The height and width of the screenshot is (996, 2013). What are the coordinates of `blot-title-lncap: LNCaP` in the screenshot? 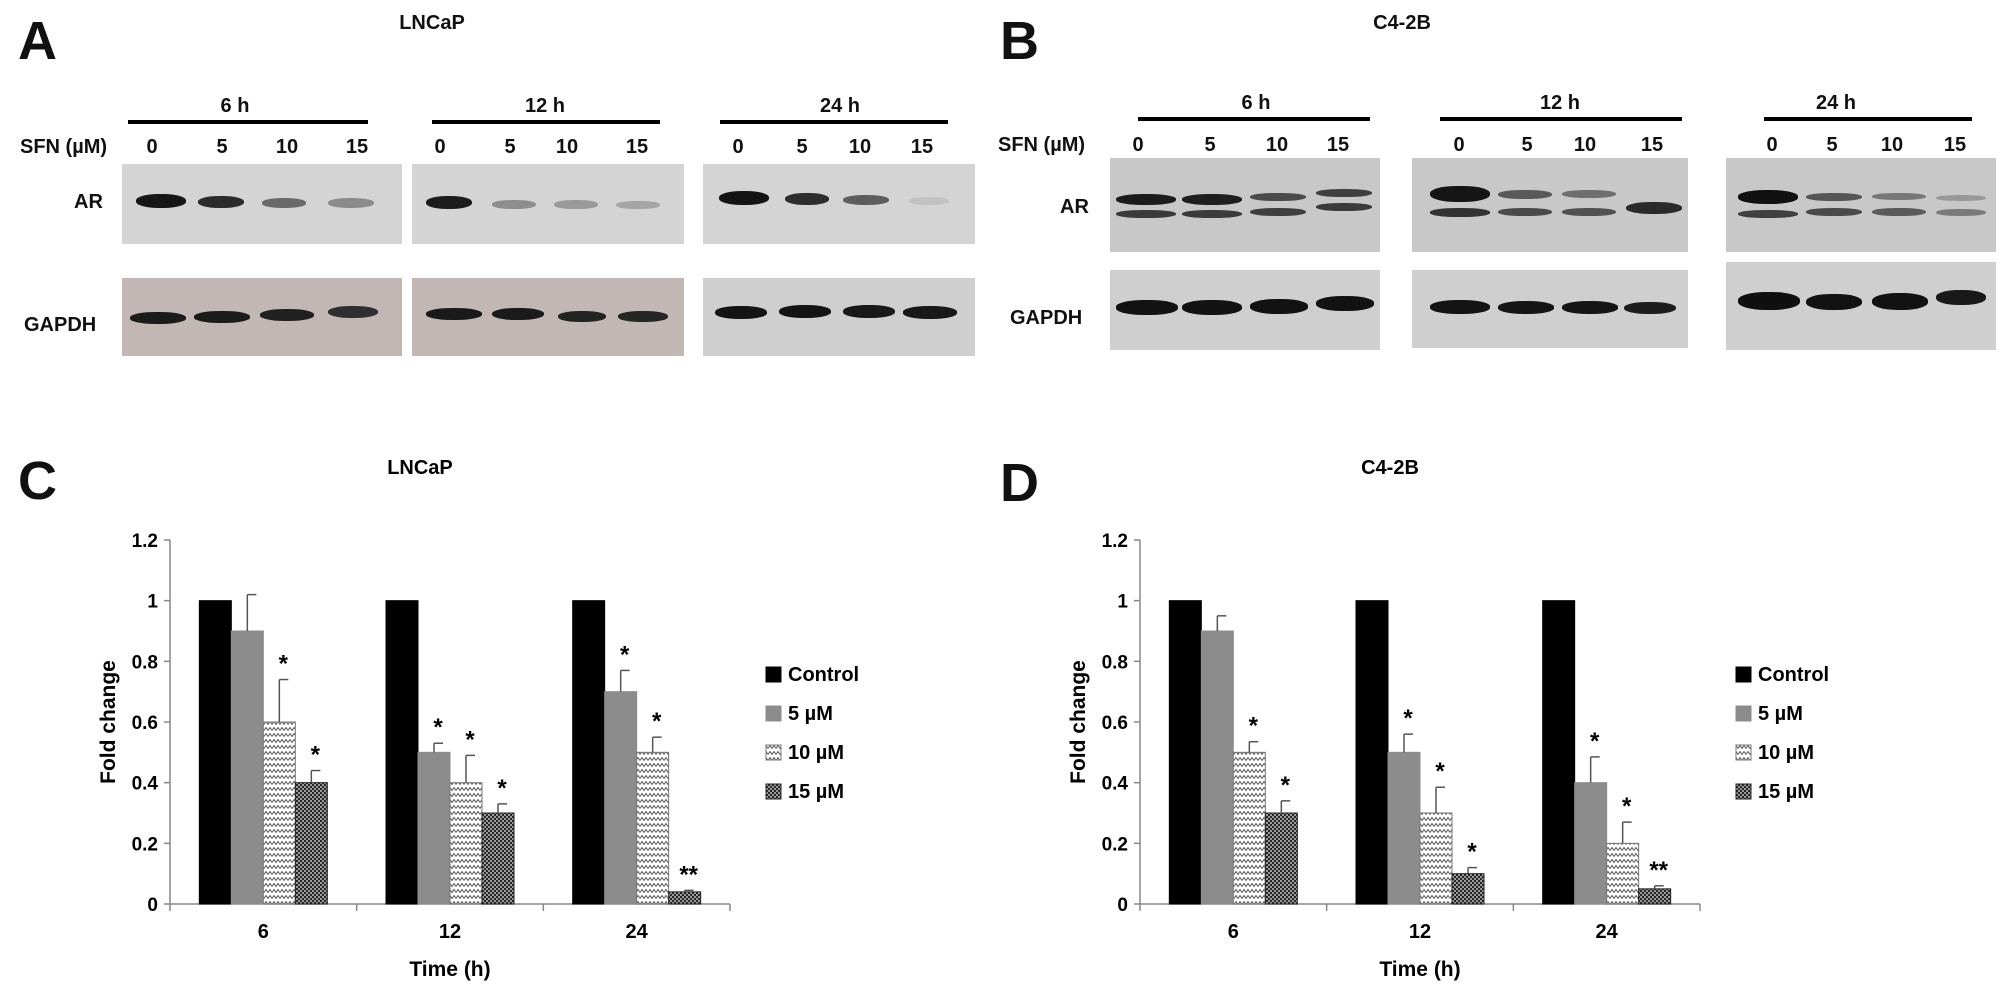 It's located at (432, 23).